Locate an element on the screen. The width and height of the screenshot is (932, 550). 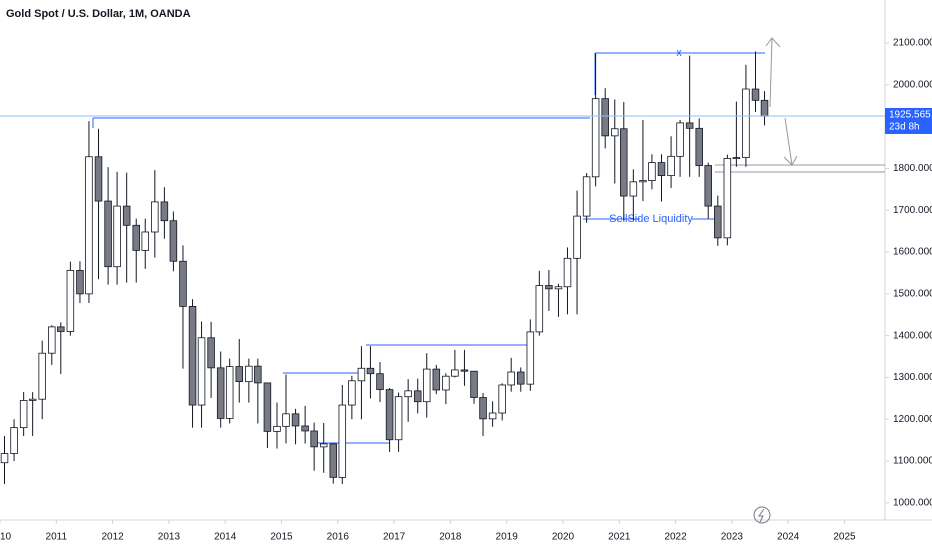
last-price-label: 1925.565 is located at coordinates (910, 115).